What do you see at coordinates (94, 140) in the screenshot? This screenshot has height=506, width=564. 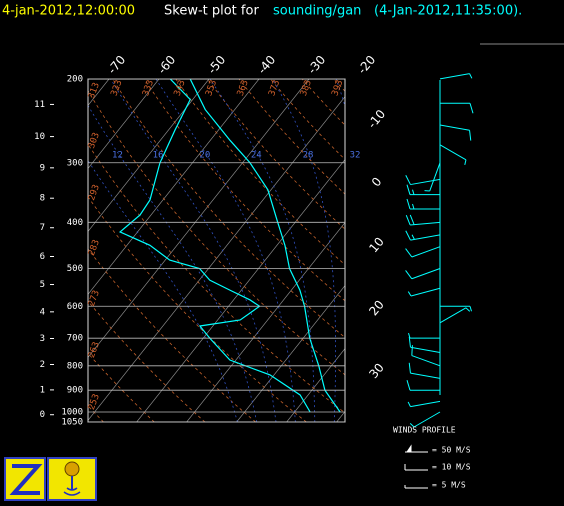 I see `dry-adiabat-label: 303` at bounding box center [94, 140].